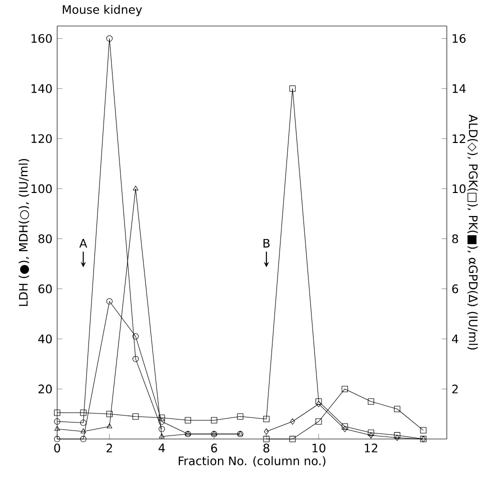 Image resolution: width=482 pixels, height=491 pixels. I want to click on y-tick-label: 40, so click(45, 339).